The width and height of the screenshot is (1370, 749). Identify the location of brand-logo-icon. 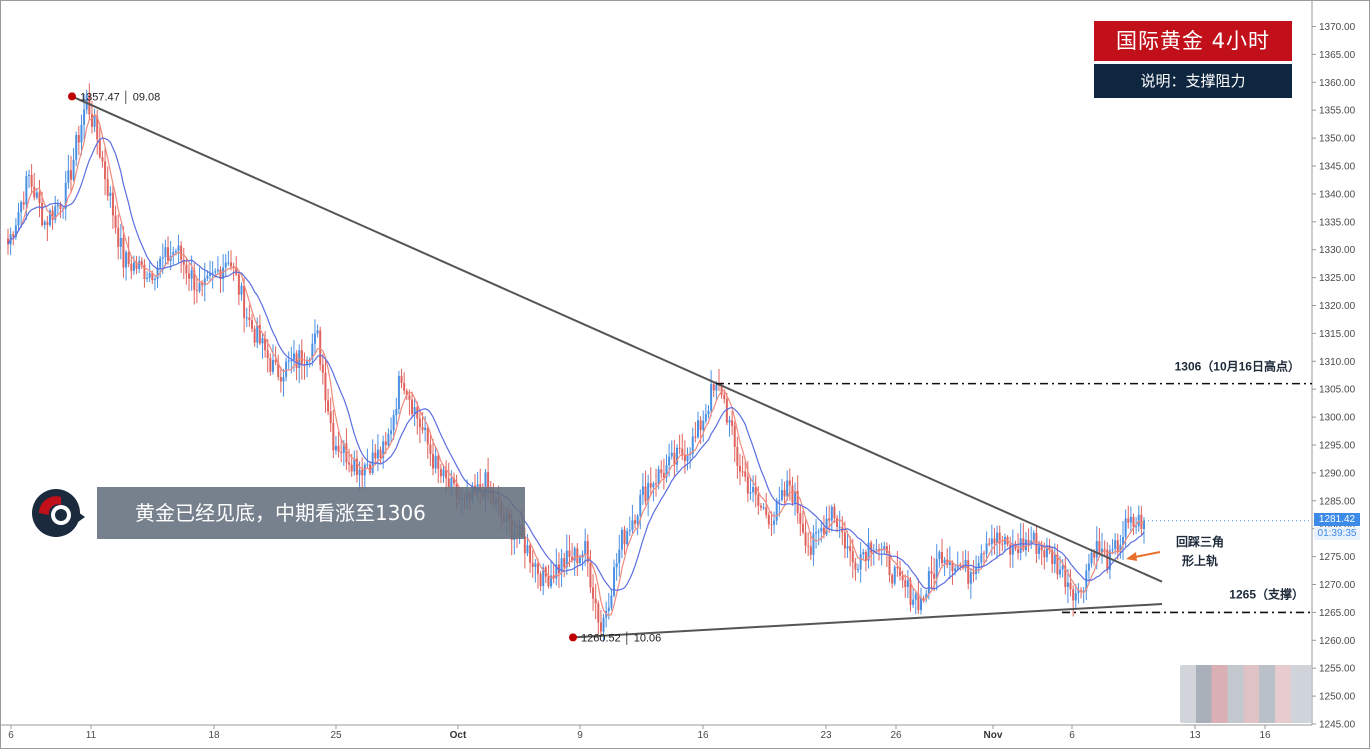
(58, 513).